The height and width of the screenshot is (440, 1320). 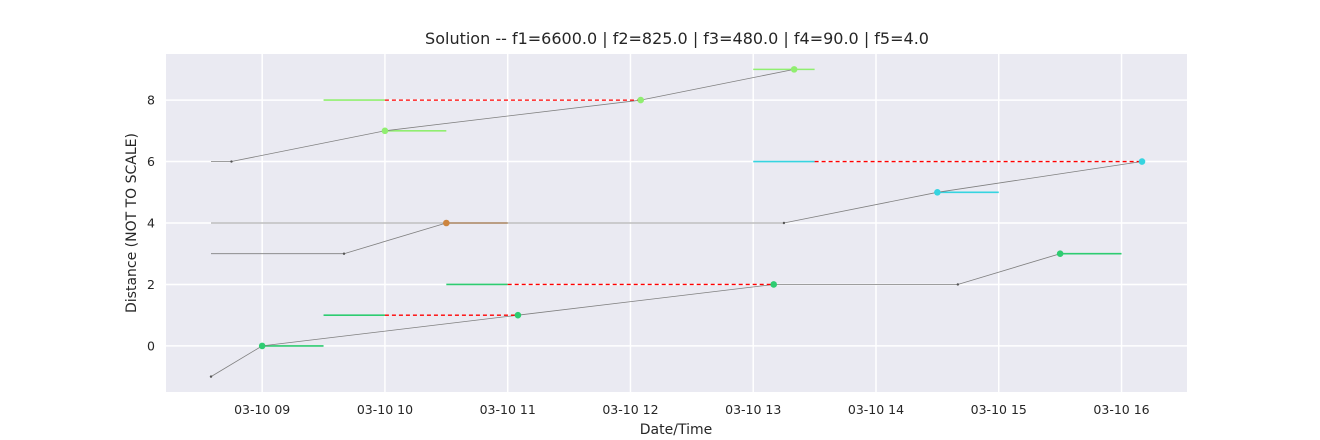 What do you see at coordinates (1121, 409) in the screenshot?
I see `x-tick-label: 03-10 16` at bounding box center [1121, 409].